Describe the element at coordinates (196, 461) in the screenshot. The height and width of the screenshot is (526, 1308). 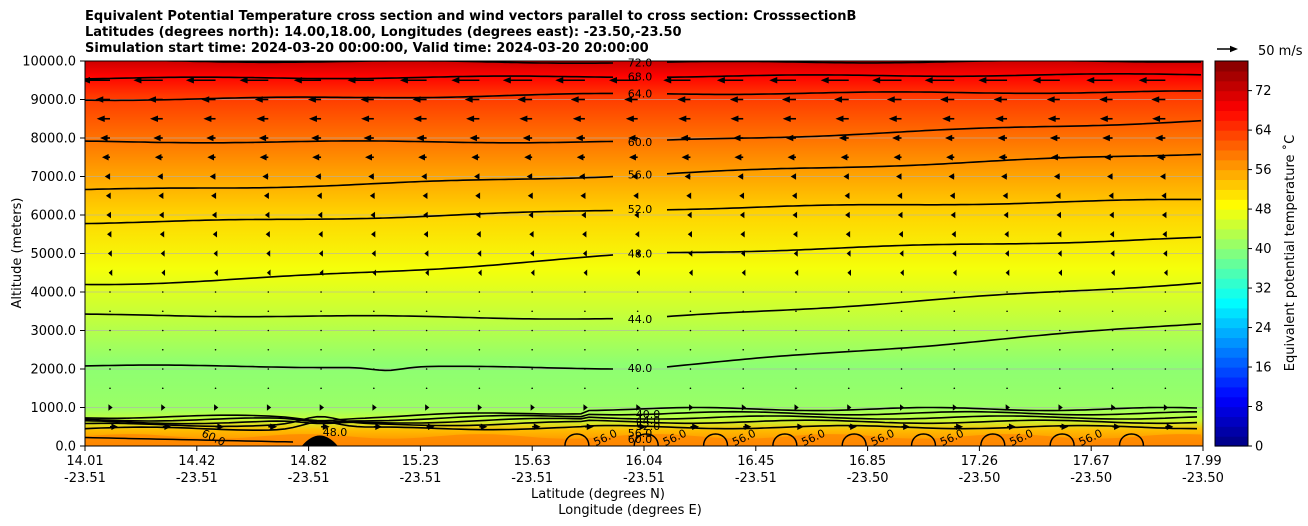
I see `x-tick-label-lat: 14.42` at that location.